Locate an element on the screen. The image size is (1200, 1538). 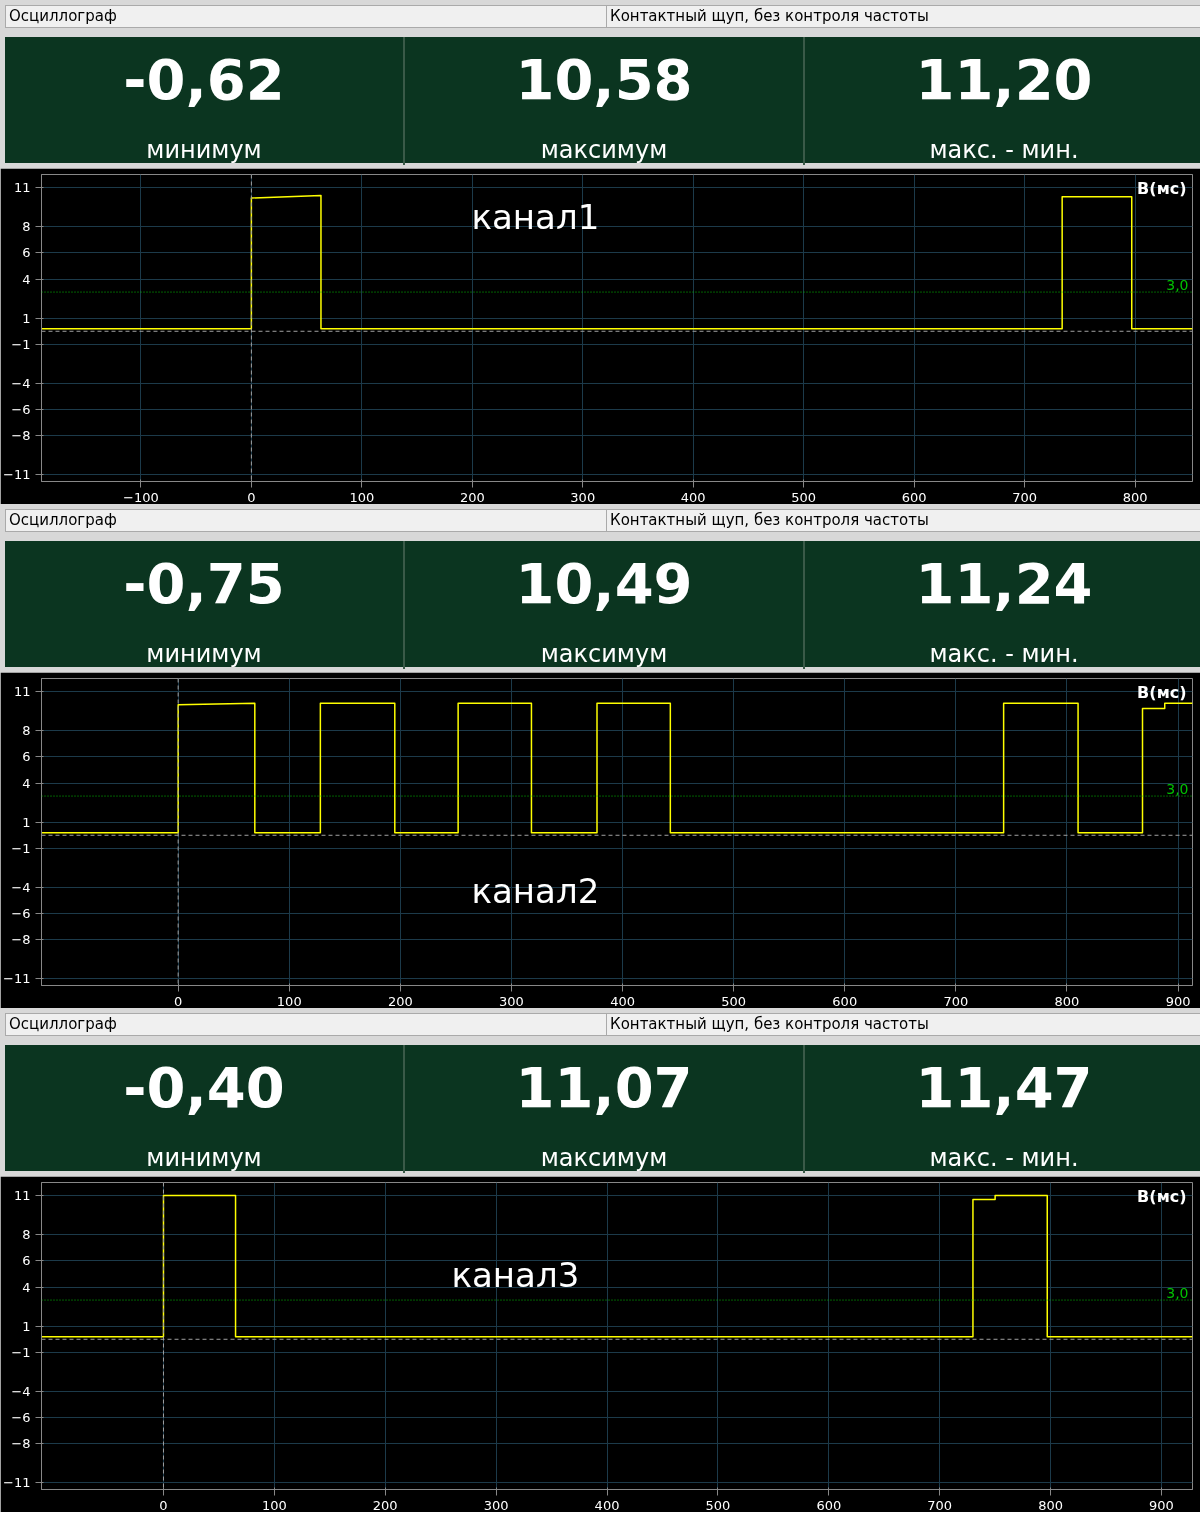
text: -0,75 is located at coordinates (204, 584).